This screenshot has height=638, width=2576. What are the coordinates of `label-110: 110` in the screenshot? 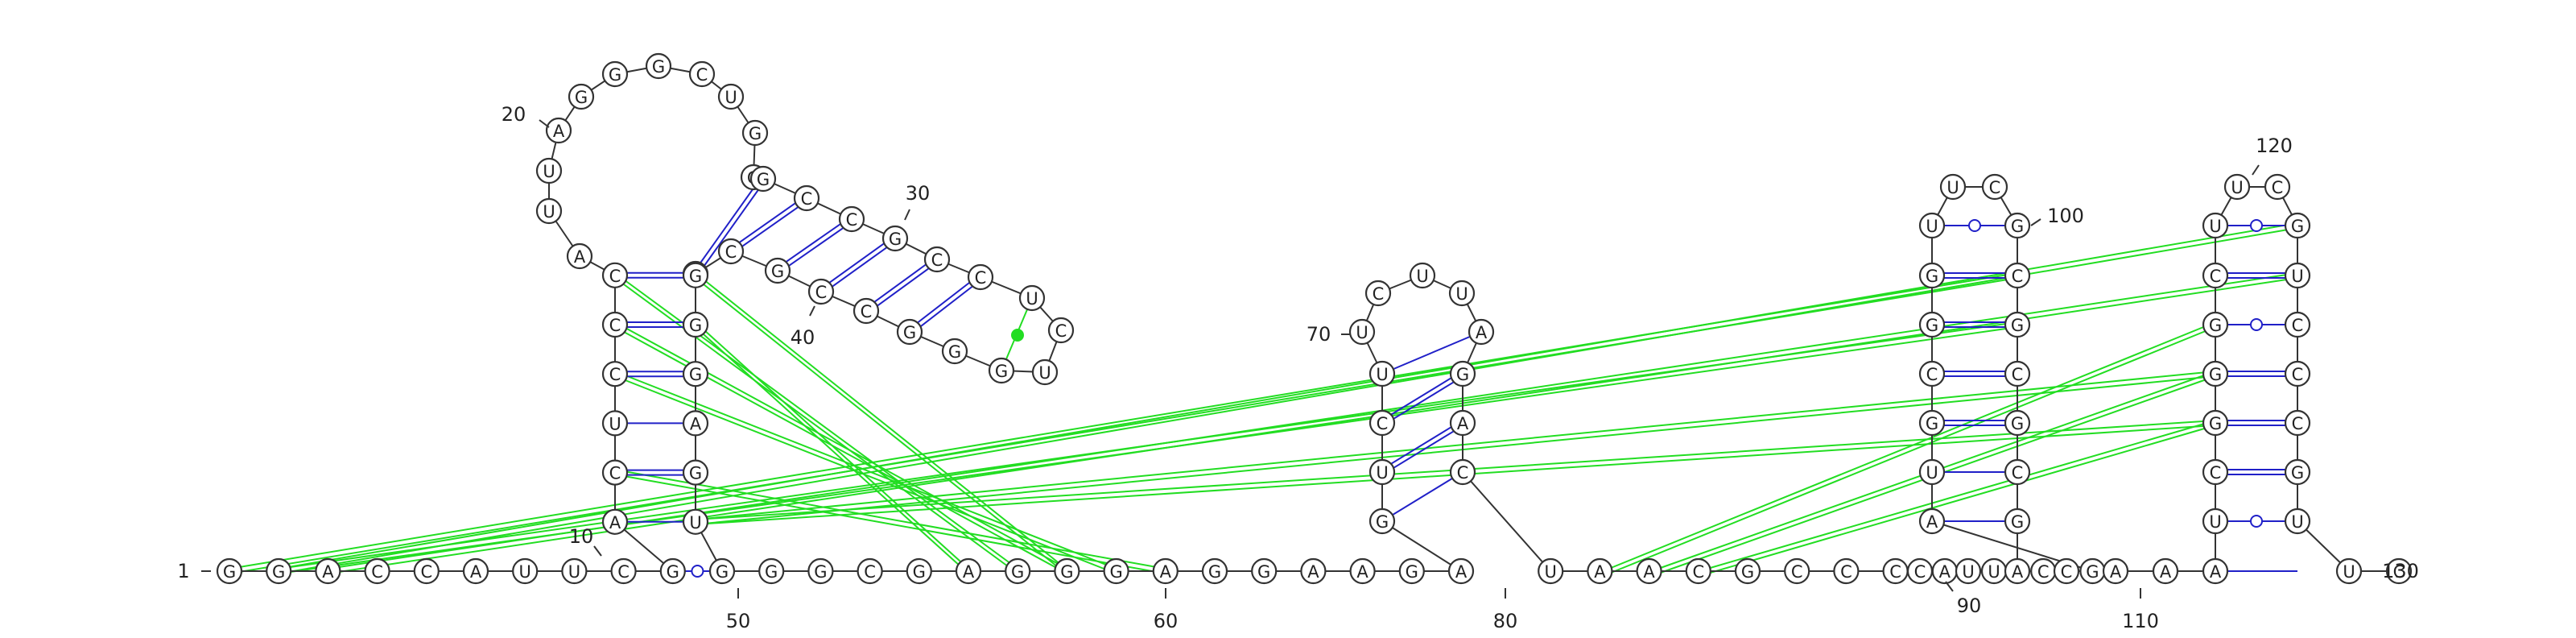 It's located at (2140, 621).